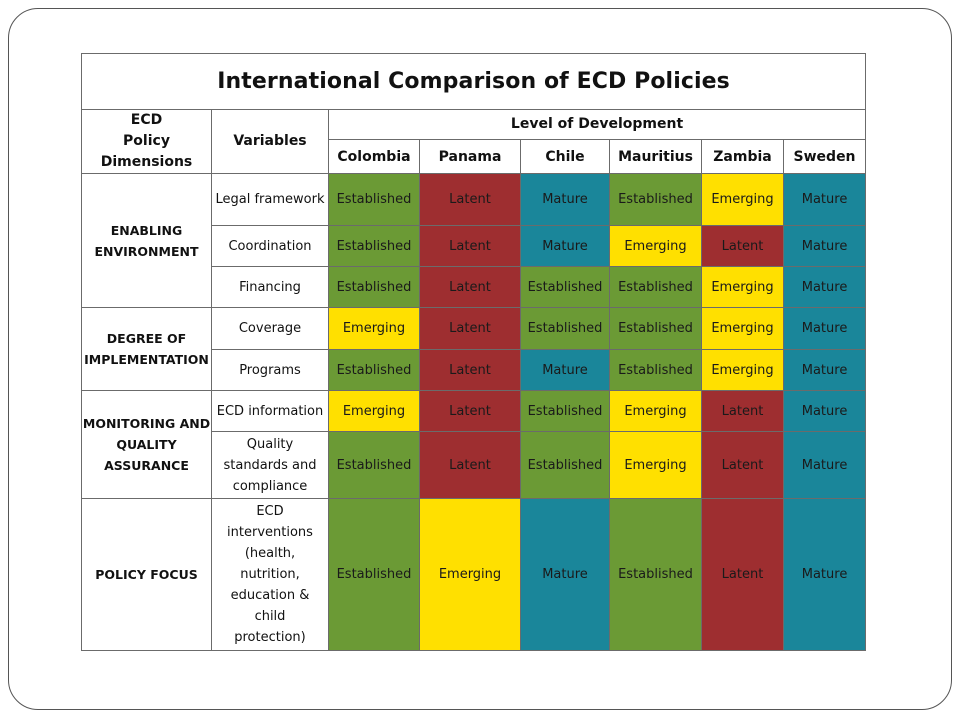  What do you see at coordinates (742, 156) in the screenshot?
I see `country-header-zambia: Zambia` at bounding box center [742, 156].